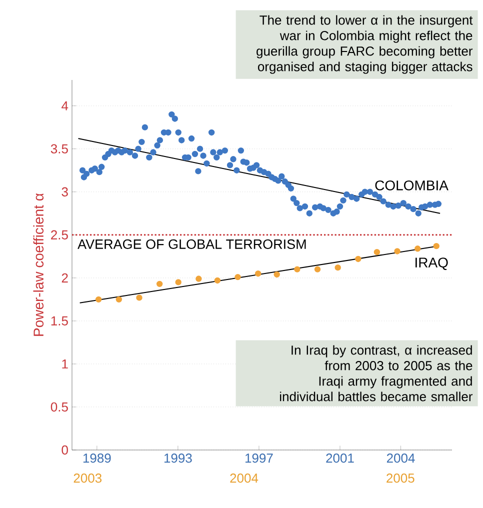  What do you see at coordinates (59, 235) in the screenshot?
I see `y-tick-label: 2.5` at bounding box center [59, 235].